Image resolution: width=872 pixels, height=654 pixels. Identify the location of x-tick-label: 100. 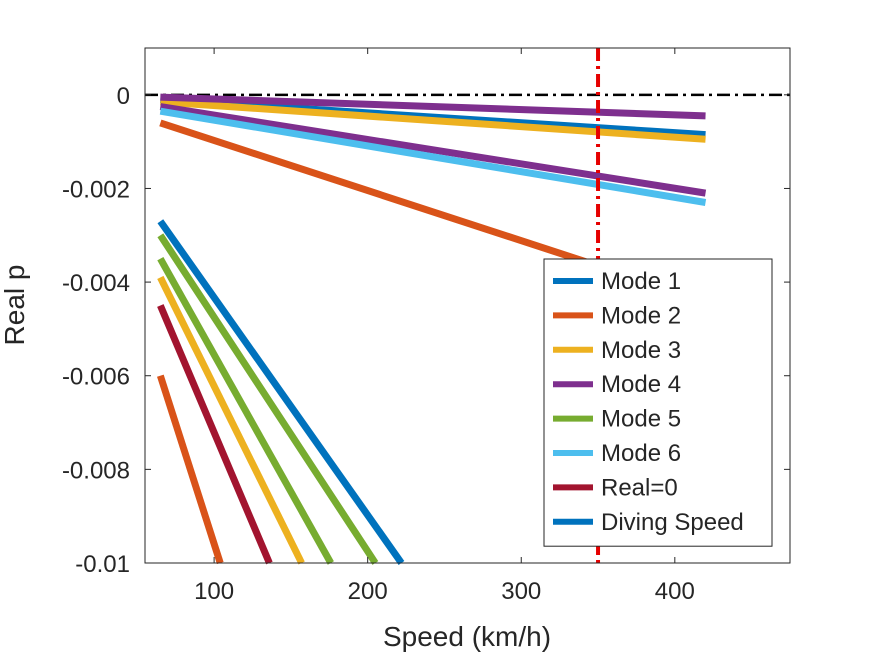
(214, 591).